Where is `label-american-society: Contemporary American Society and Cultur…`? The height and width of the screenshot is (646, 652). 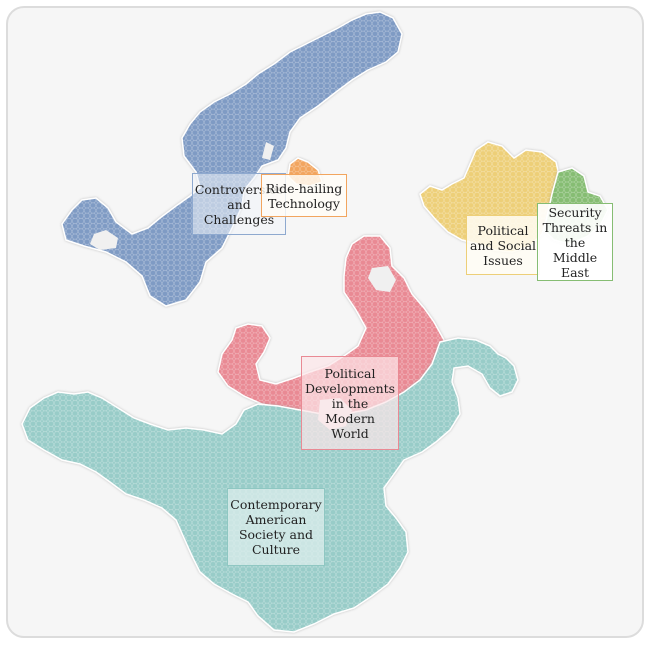
label-american-society: Contemporary American Society and Cultur… is located at coordinates (276, 527).